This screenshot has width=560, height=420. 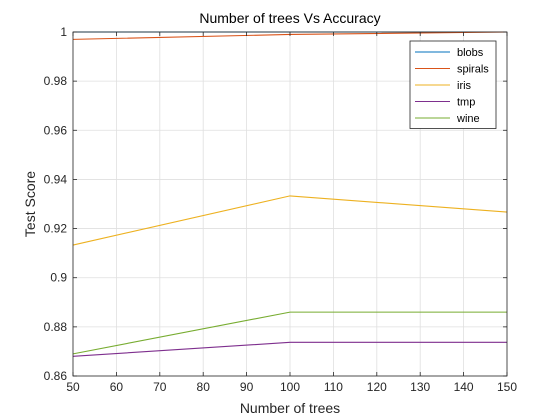 What do you see at coordinates (56, 376) in the screenshot?
I see `y-tick-label: 0.86` at bounding box center [56, 376].